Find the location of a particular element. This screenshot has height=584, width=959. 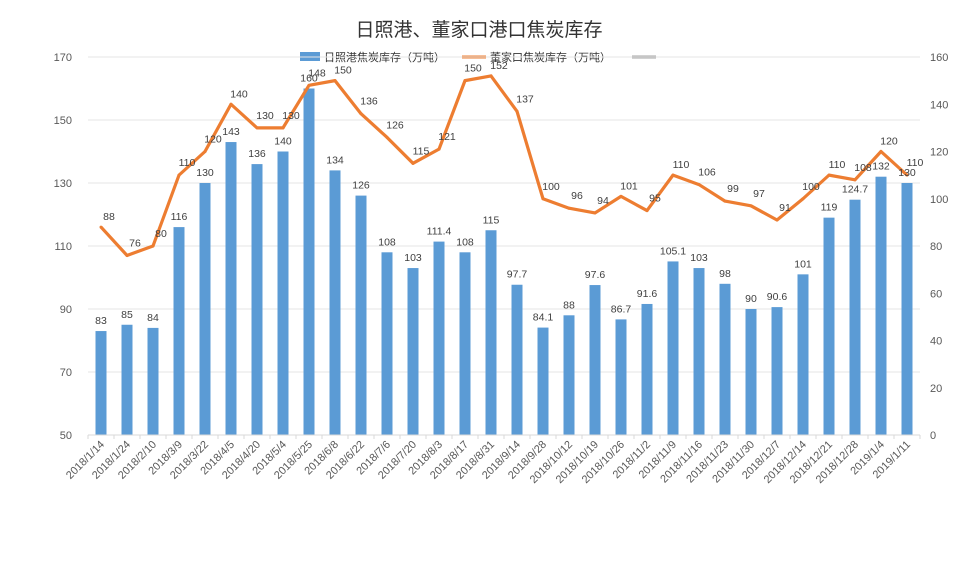

line-data-label: 88 is located at coordinates (109, 217).